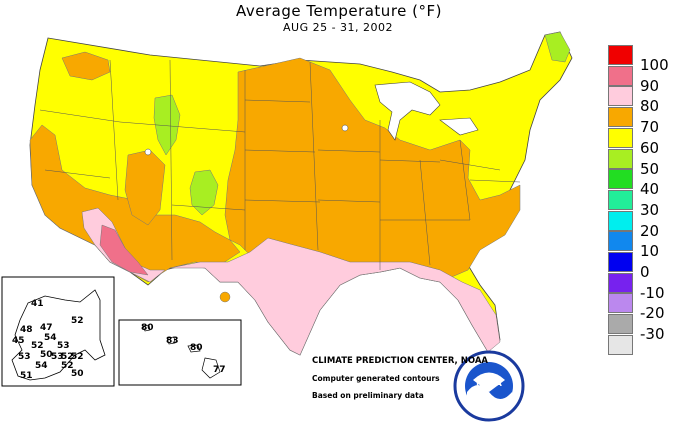 This screenshot has height=435, width=678. What do you see at coordinates (46, 328) in the screenshot?
I see `alaska-temp-label: 47` at bounding box center [46, 328].